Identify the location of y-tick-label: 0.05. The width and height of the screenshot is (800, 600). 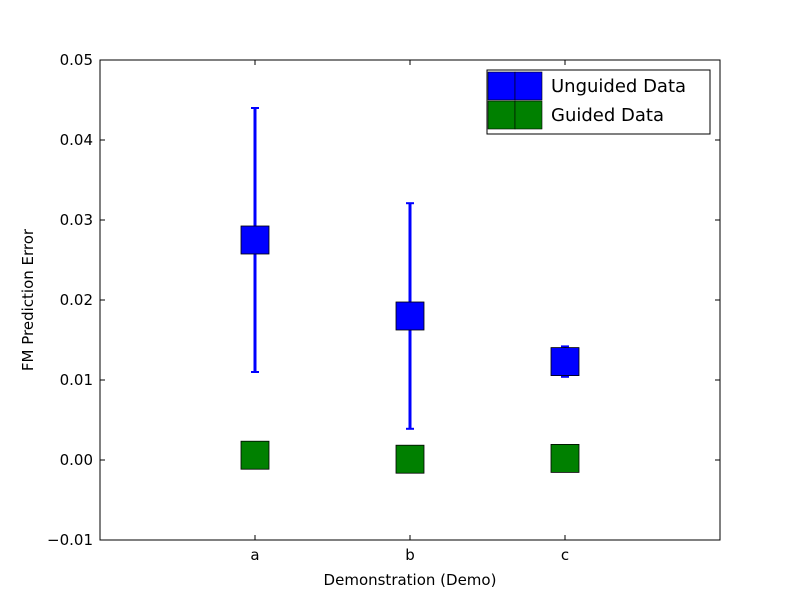
(76, 60).